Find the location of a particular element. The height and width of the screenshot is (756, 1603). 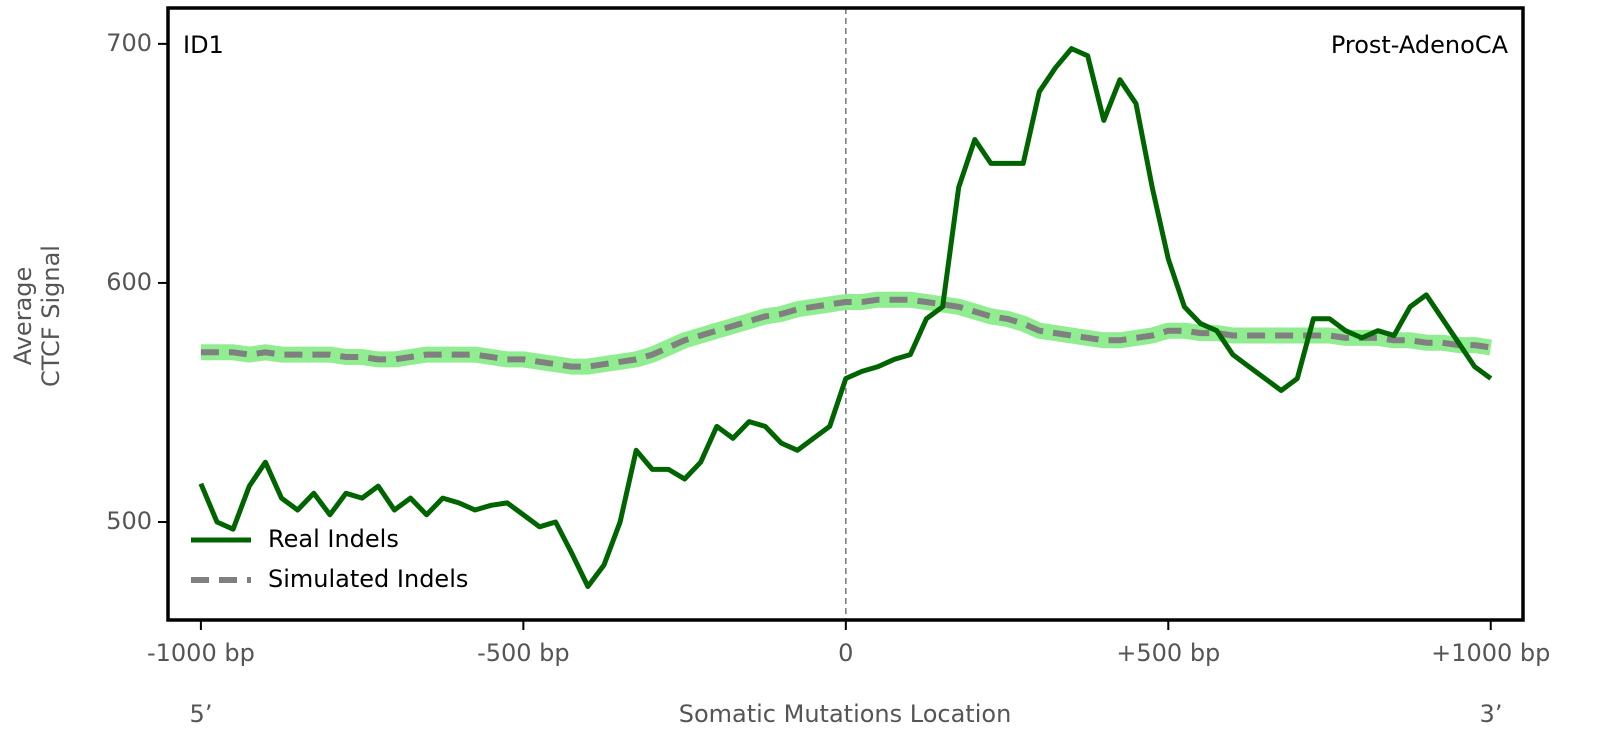

series-line is located at coordinates (846, 333).